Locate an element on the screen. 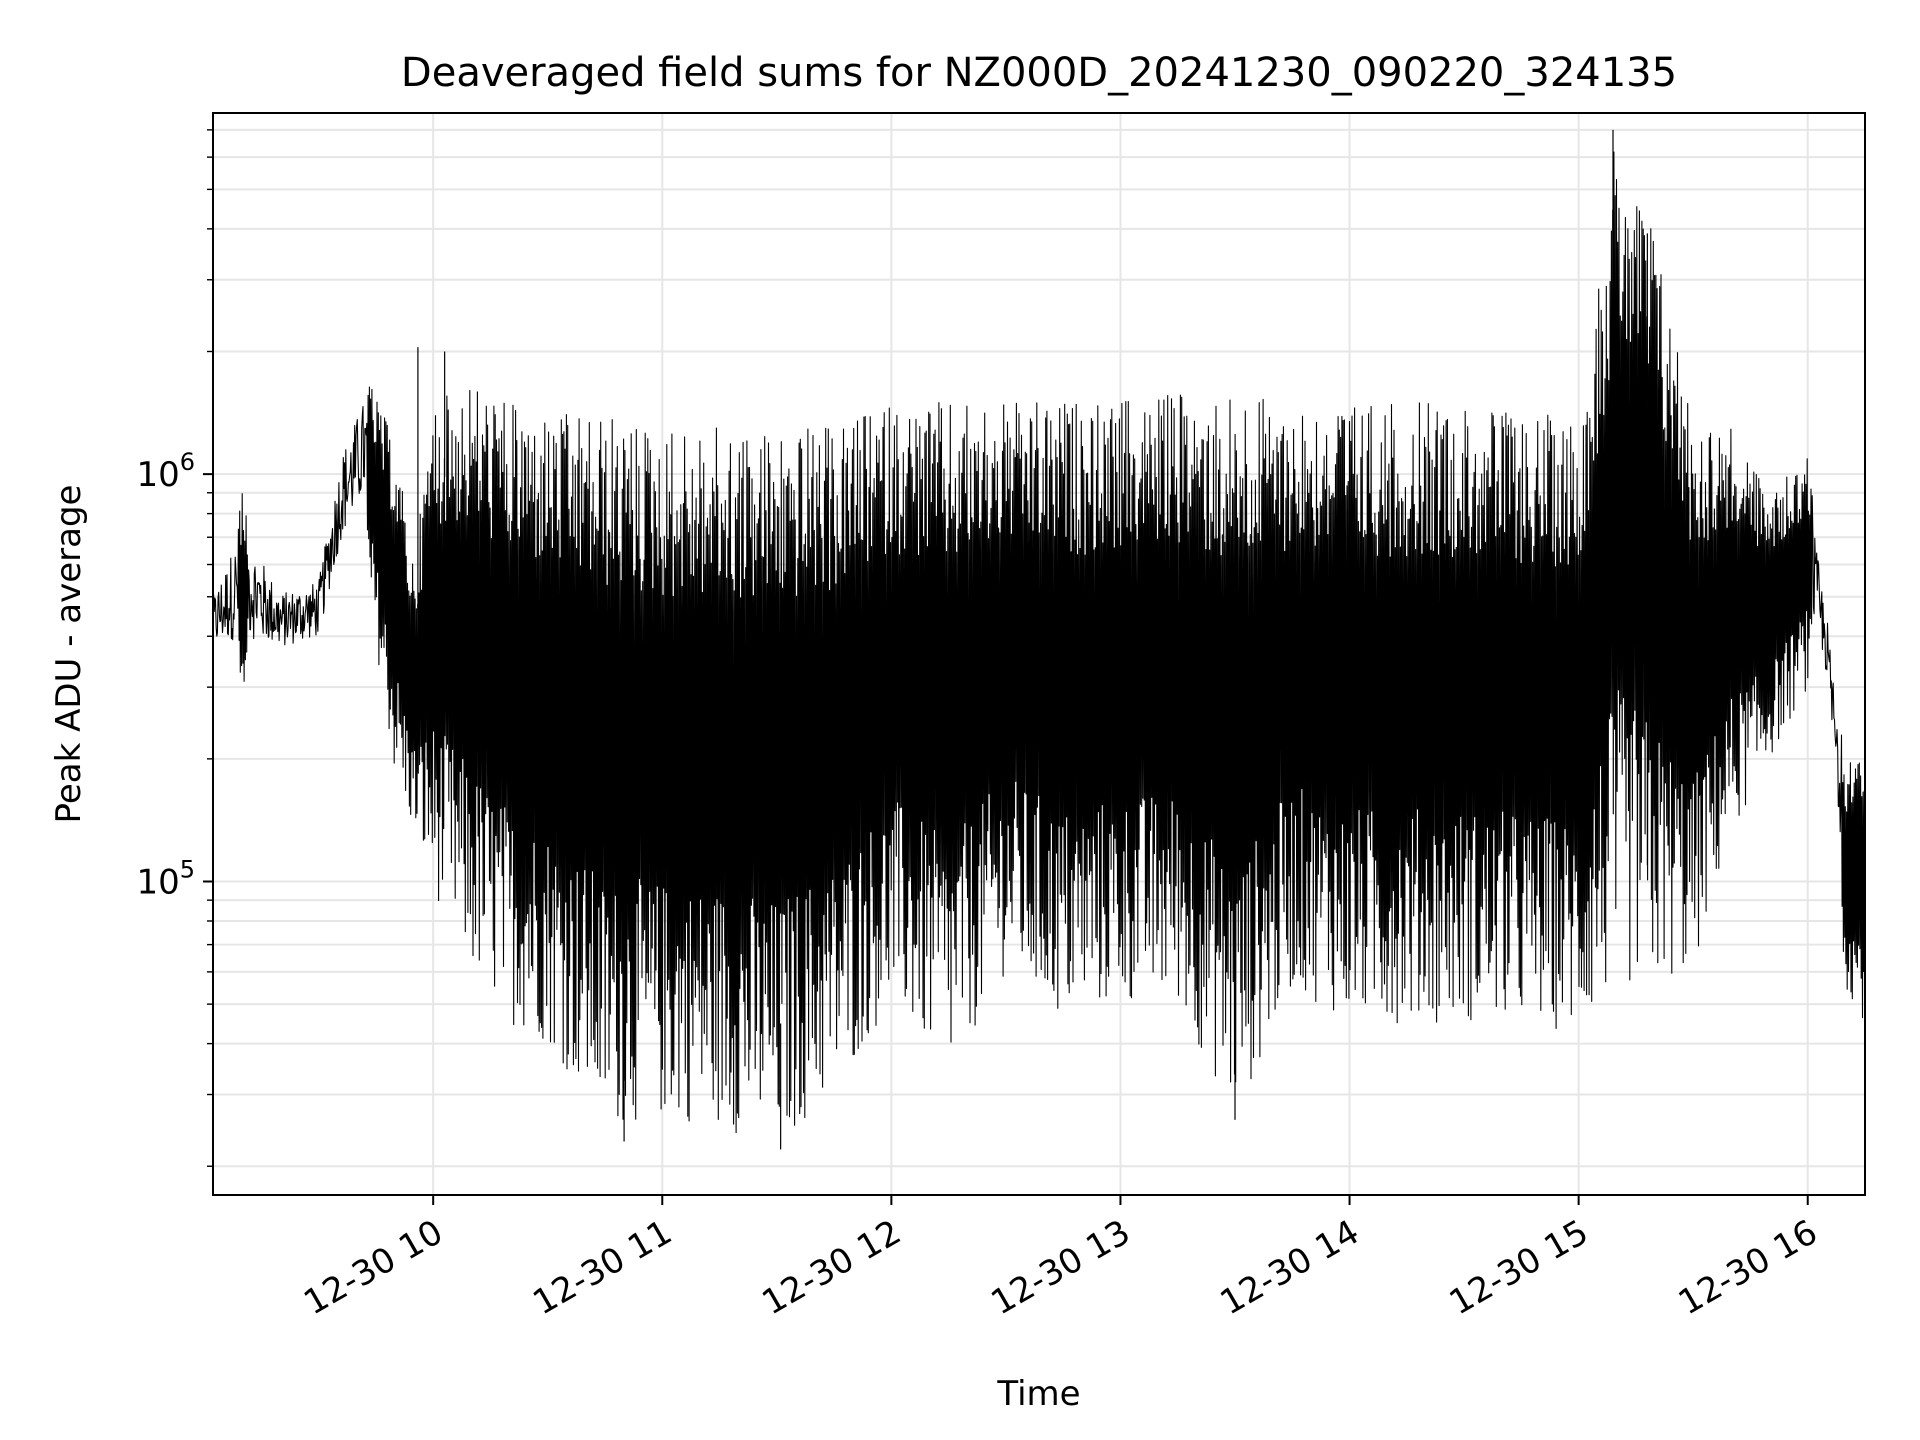 The image size is (1920, 1440). y-axis-ticks: 10⁵ 10⁶ is located at coordinates (174, 648).